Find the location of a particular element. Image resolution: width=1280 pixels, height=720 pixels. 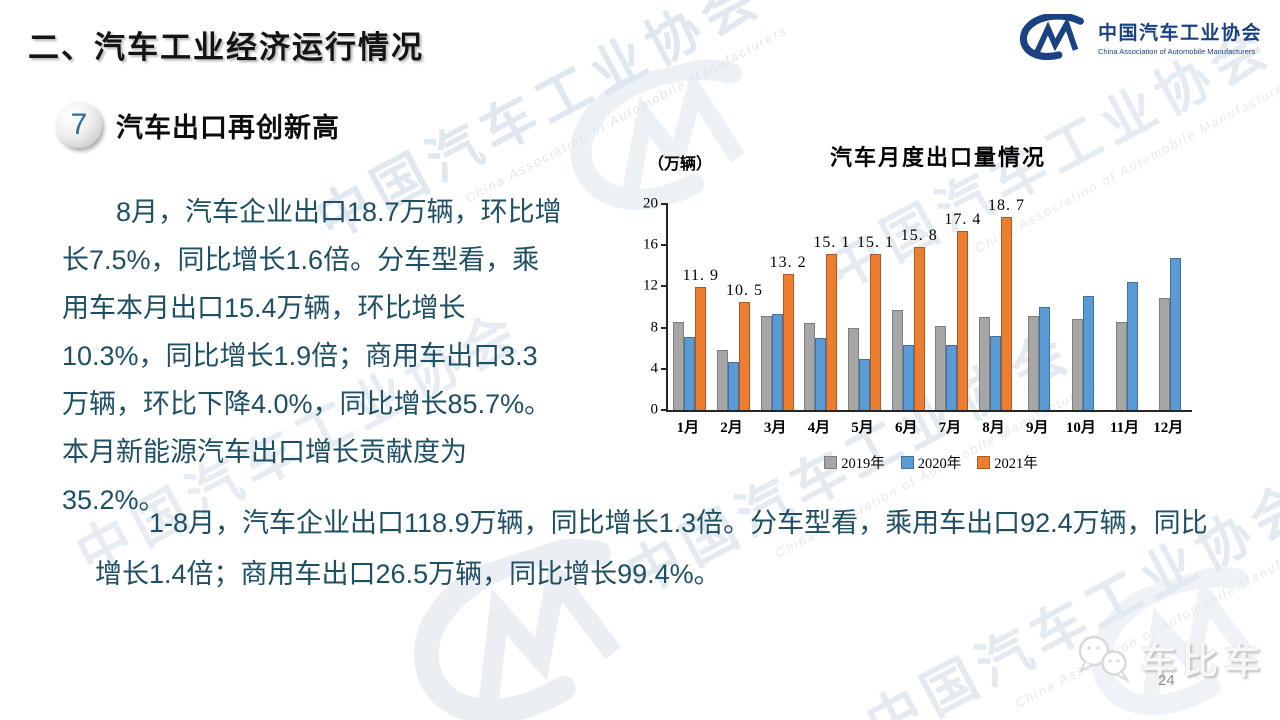

bar-2021年-7月 is located at coordinates (963, 320).